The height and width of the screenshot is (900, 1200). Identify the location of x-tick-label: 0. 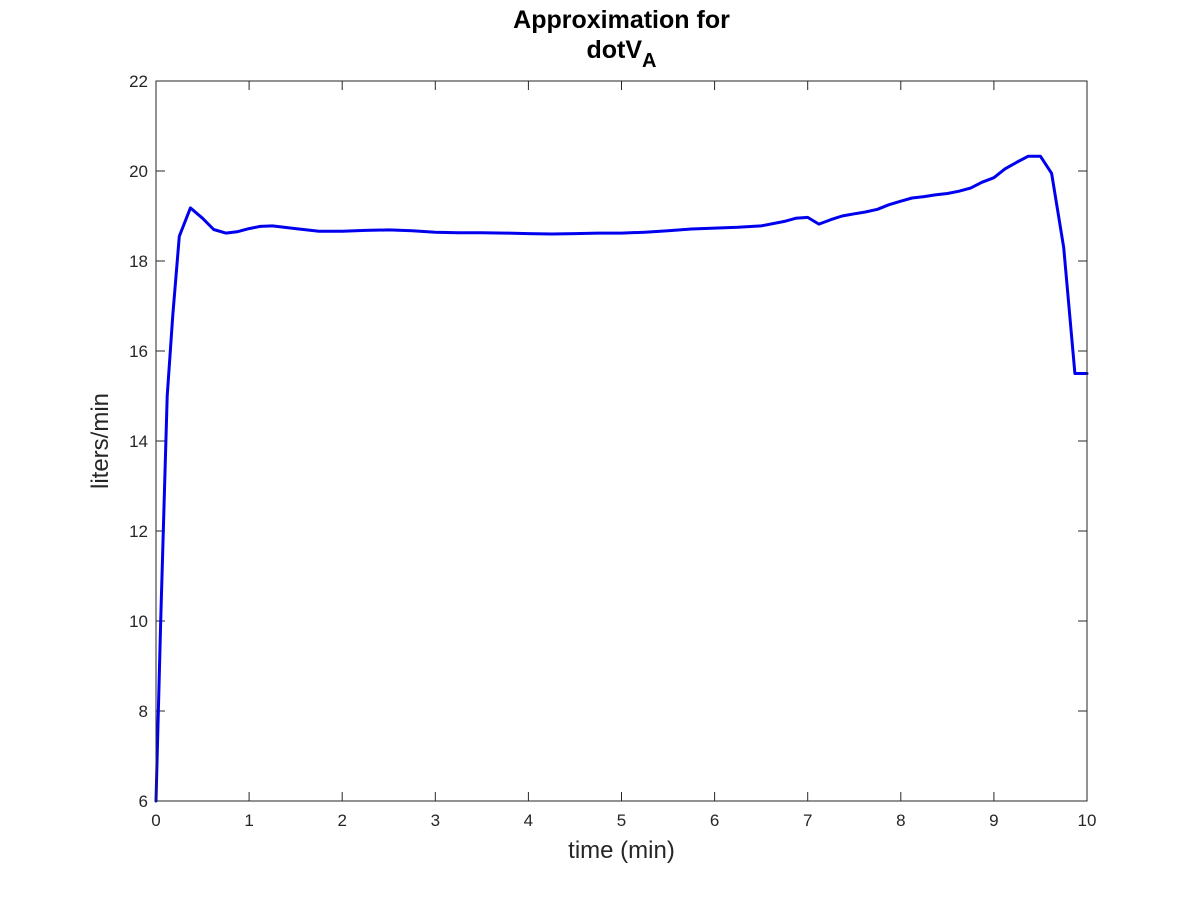
(155, 820).